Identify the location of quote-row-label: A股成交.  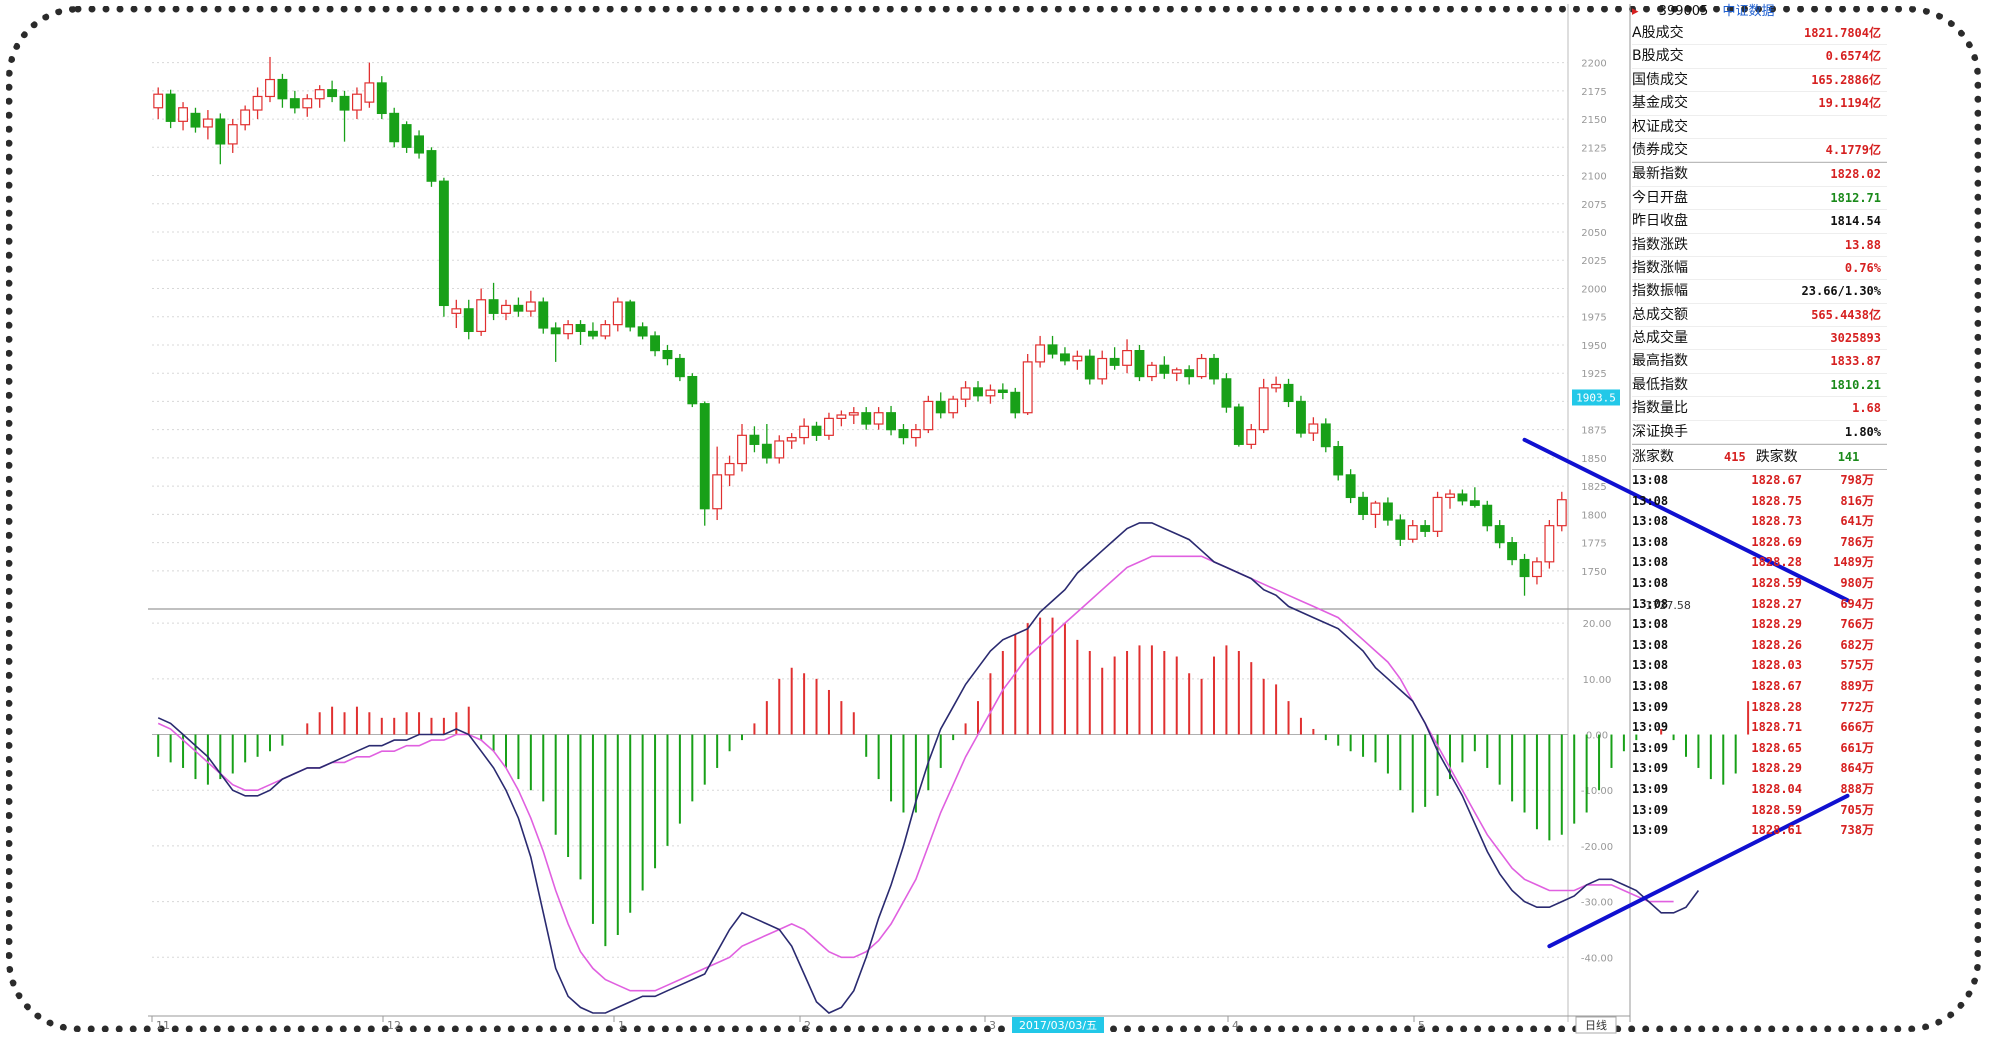
(1658, 33).